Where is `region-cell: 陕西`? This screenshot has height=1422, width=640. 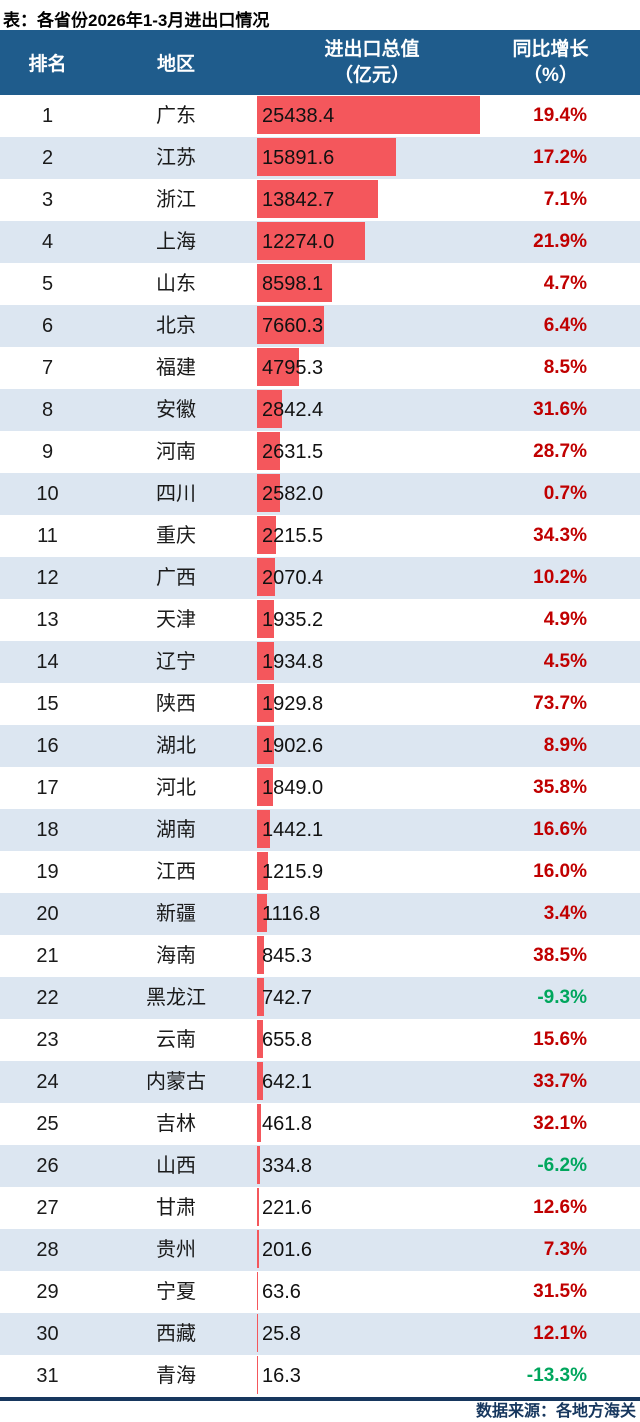
region-cell: 陕西 is located at coordinates (176, 704).